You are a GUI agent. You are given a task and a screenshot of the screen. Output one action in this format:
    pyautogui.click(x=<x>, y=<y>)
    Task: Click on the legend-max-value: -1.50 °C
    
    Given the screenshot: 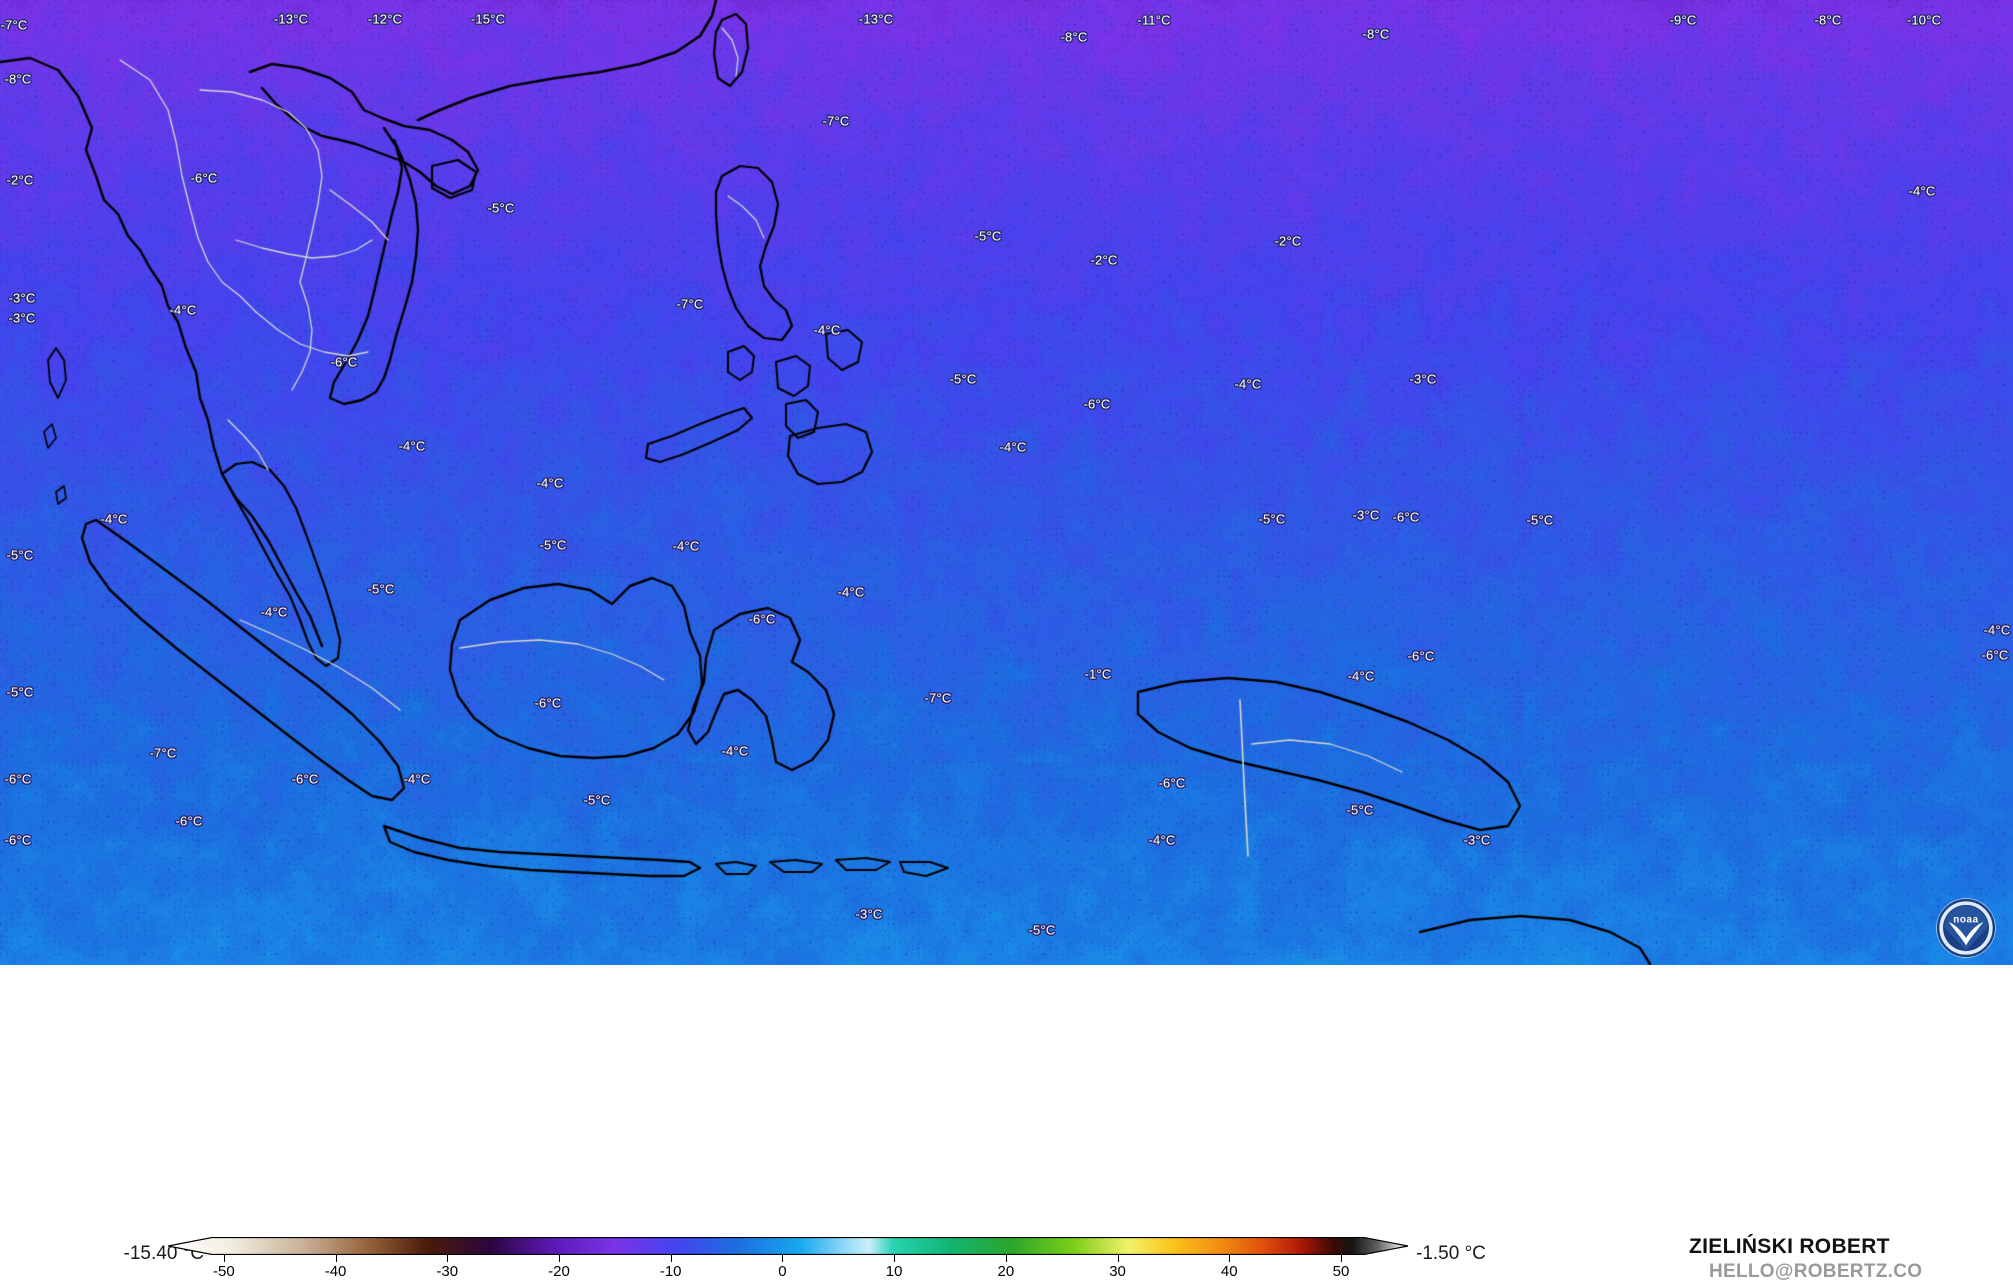 What is the action you would take?
    pyautogui.click(x=1451, y=1253)
    